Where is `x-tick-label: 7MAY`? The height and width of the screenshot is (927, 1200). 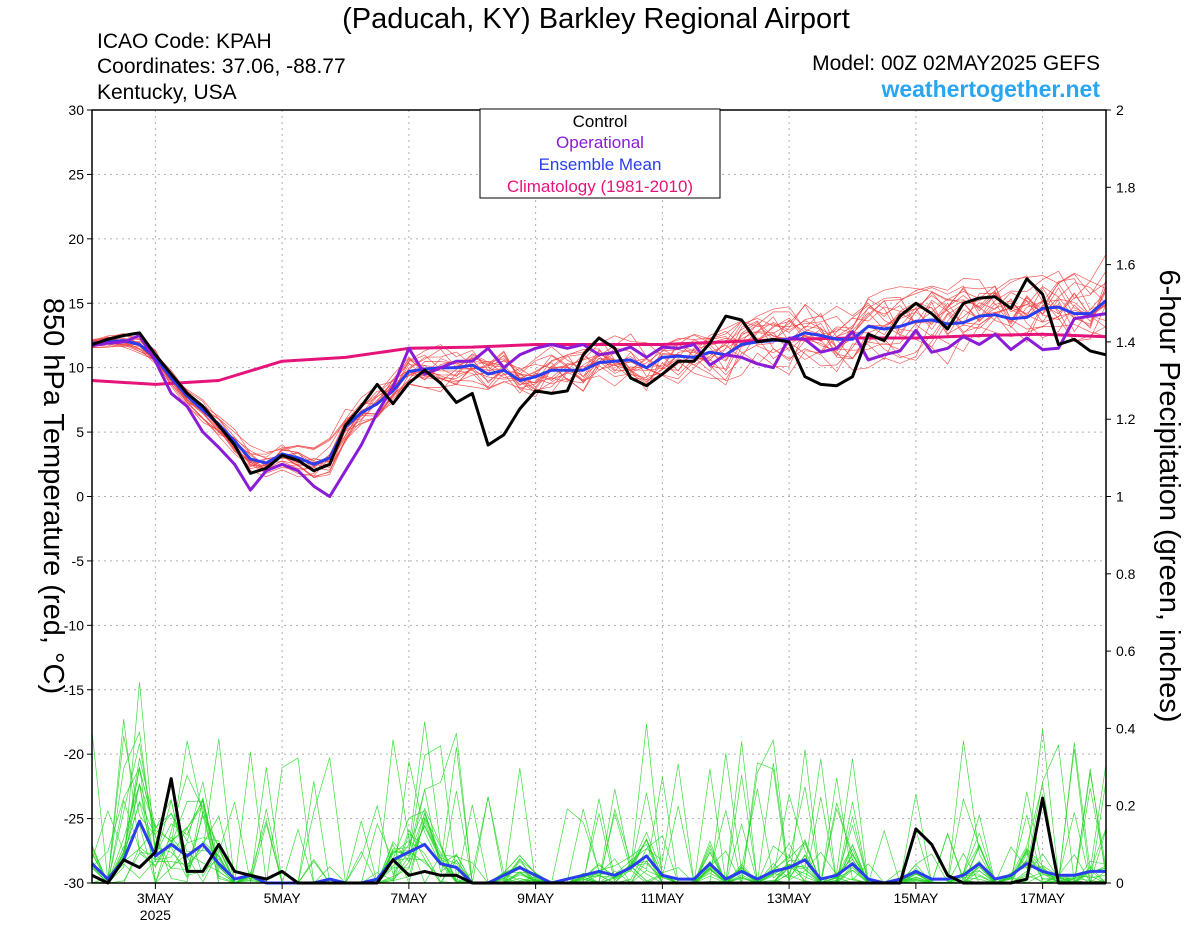
x-tick-label: 7MAY is located at coordinates (409, 898).